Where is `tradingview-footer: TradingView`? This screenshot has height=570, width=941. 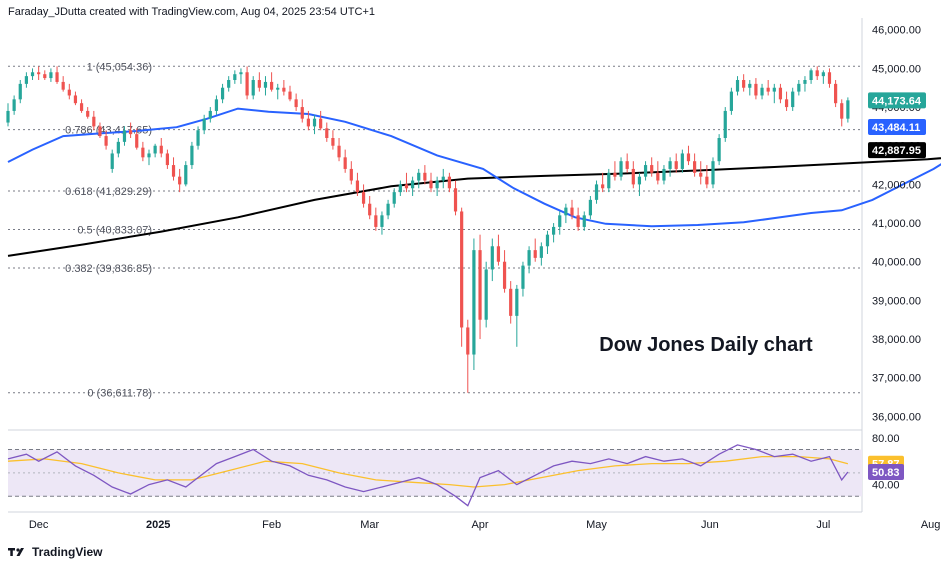
tradingview-footer: TradingView is located at coordinates (55, 552).